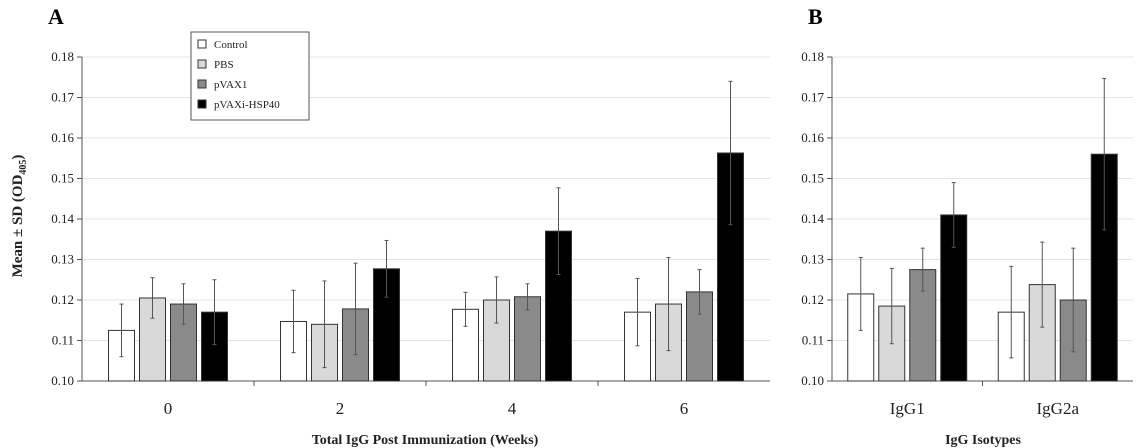  I want to click on y-axis-title: Mean ± SD (OD405), so click(19, 216).